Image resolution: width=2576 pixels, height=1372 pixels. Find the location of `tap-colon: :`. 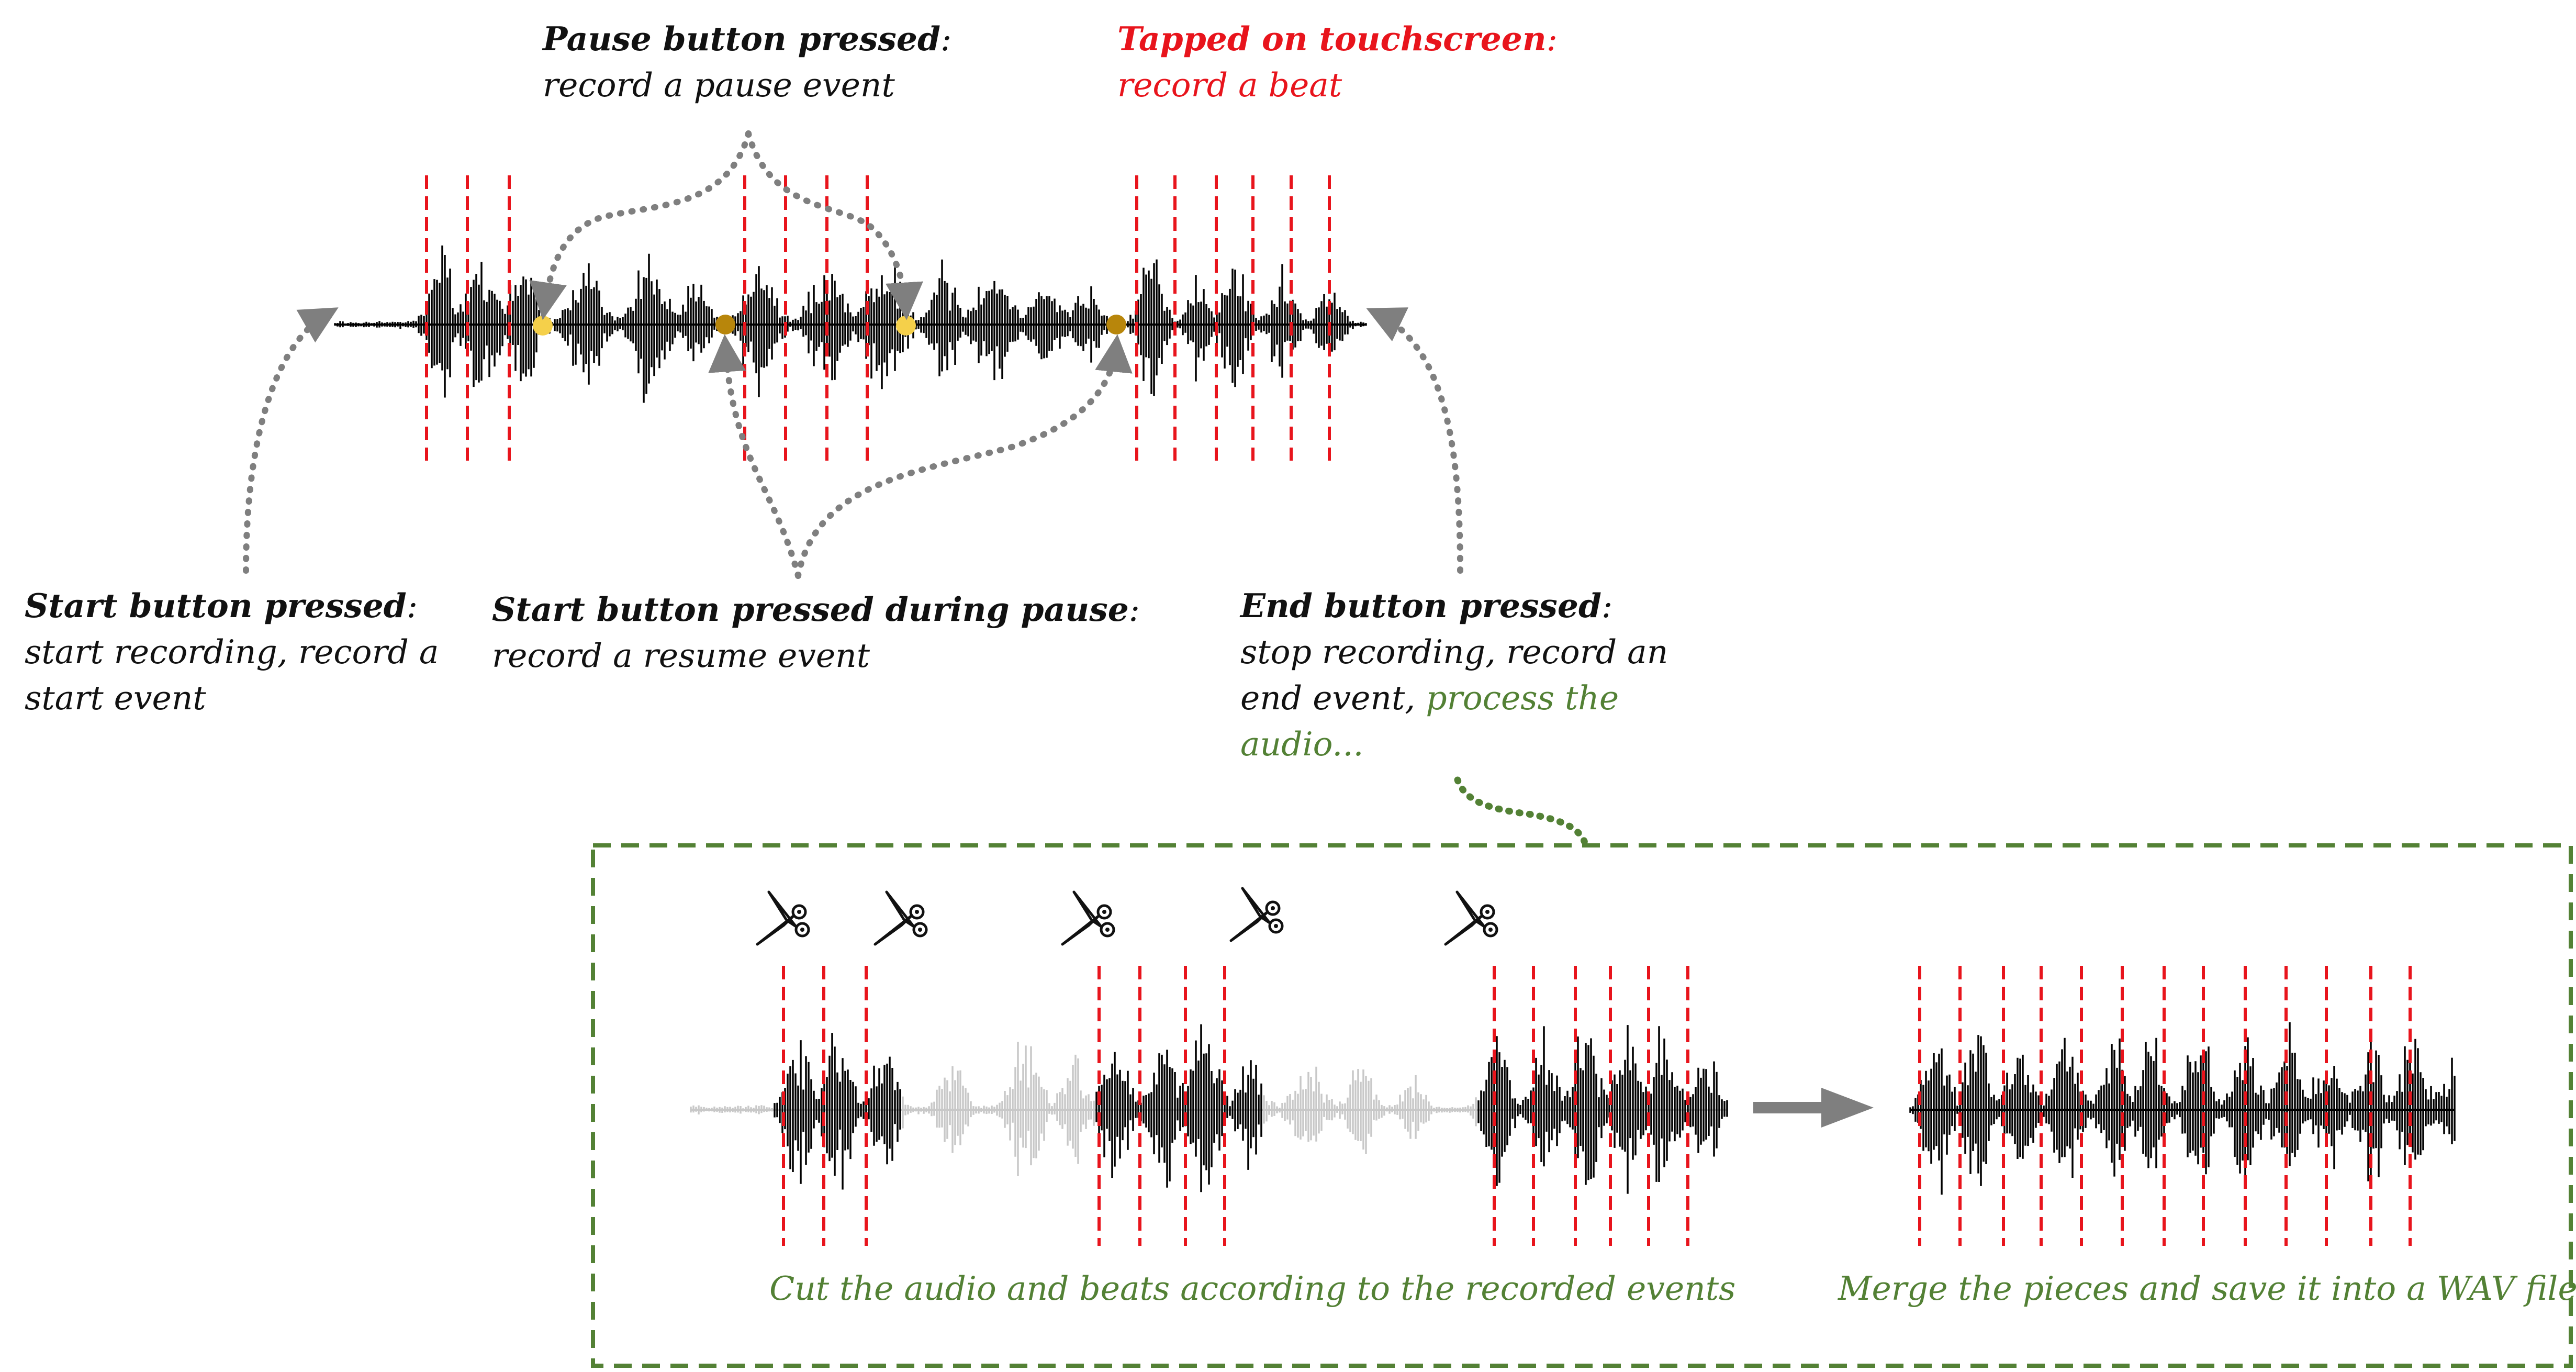

tap-colon: : is located at coordinates (1552, 39).